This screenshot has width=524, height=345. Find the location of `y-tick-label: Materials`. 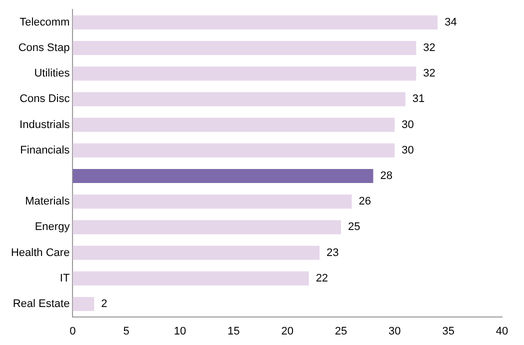

y-tick-label: Materials is located at coordinates (47, 202).